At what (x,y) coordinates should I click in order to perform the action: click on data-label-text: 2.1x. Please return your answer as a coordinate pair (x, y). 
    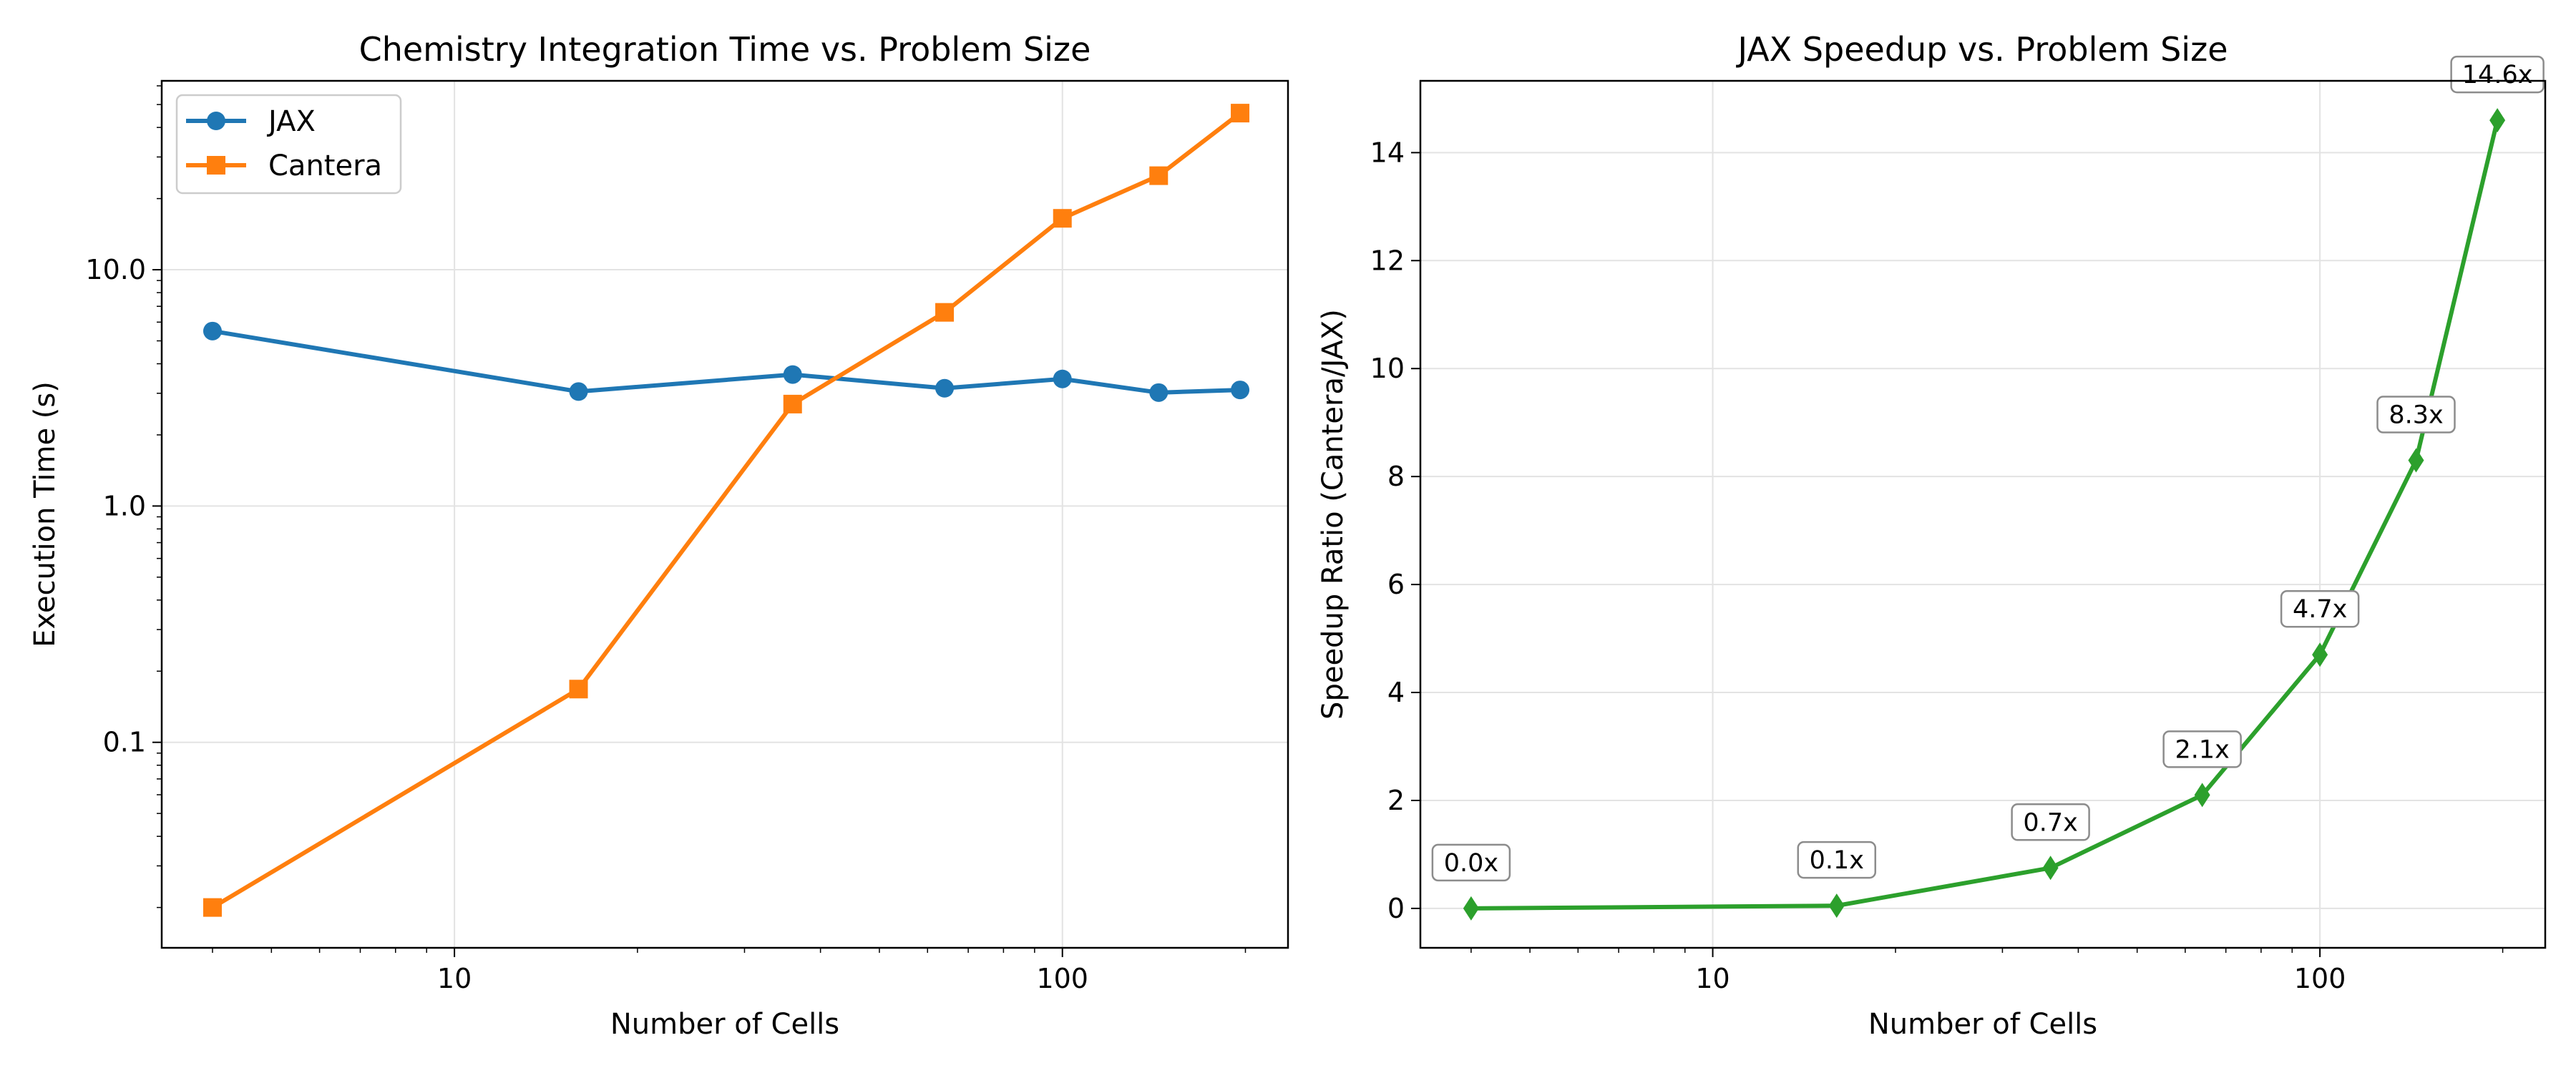
    Looking at the image, I should click on (2202, 749).